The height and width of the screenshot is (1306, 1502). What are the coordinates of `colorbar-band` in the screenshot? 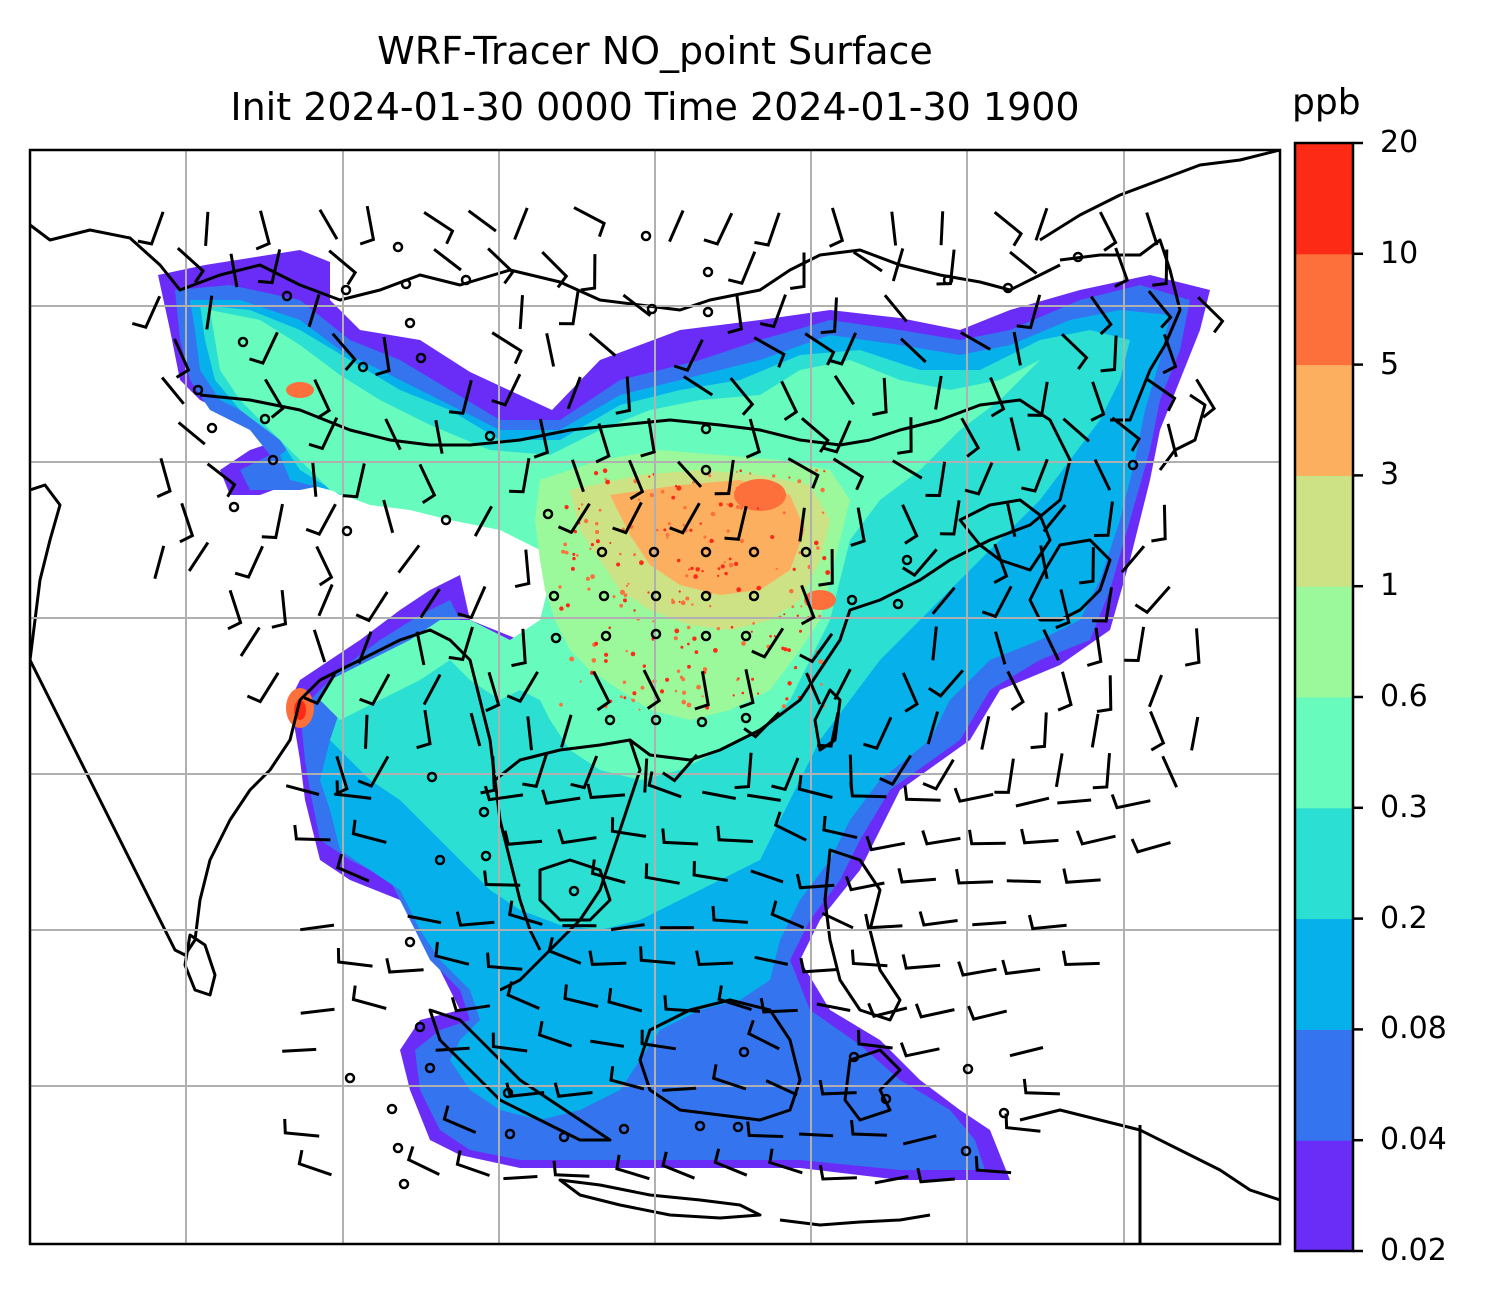 It's located at (1324, 1085).